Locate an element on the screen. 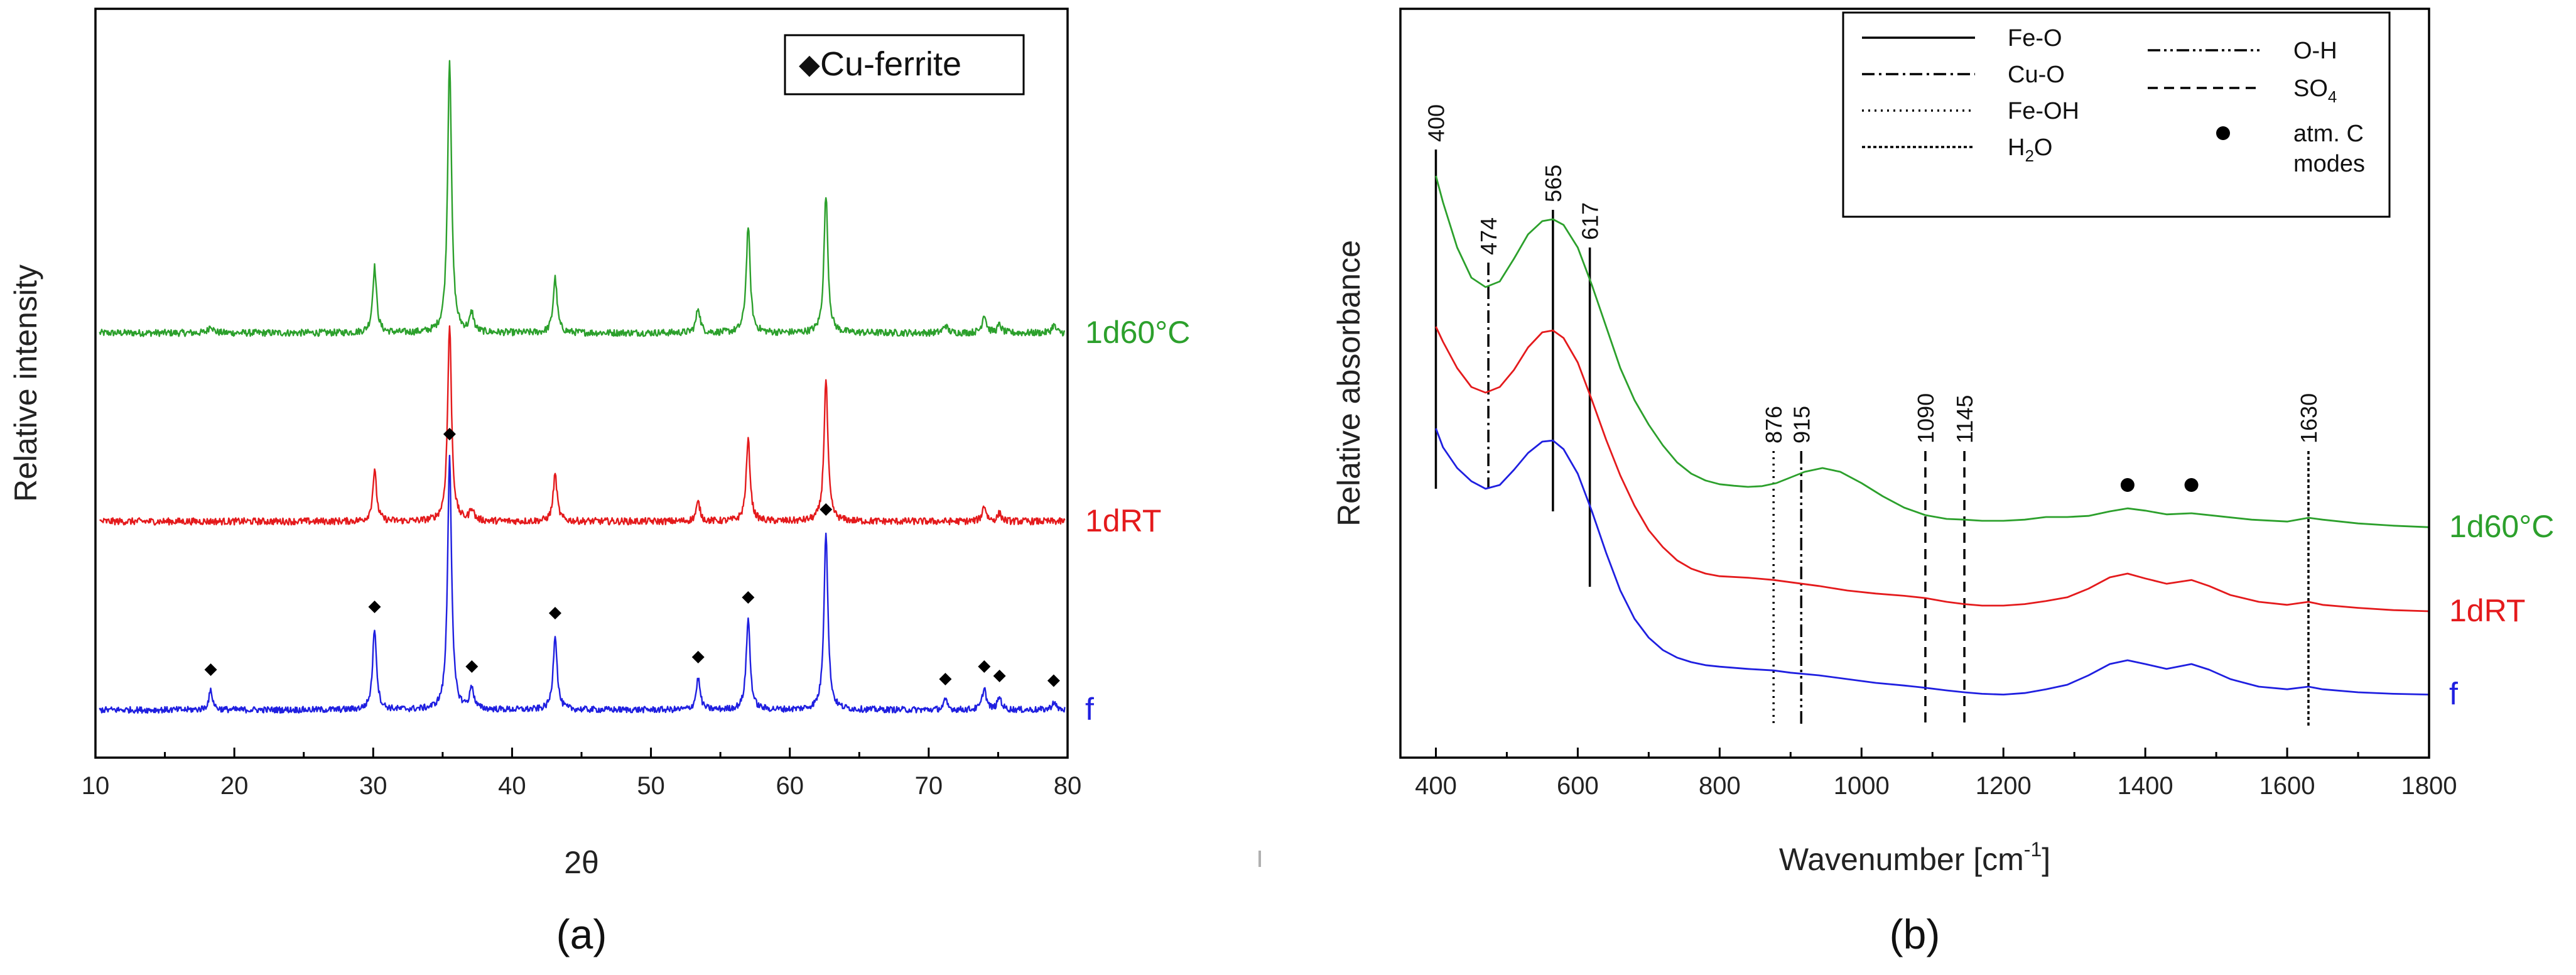 The width and height of the screenshot is (2576, 975). stray-divider-mark is located at coordinates (1259, 859).